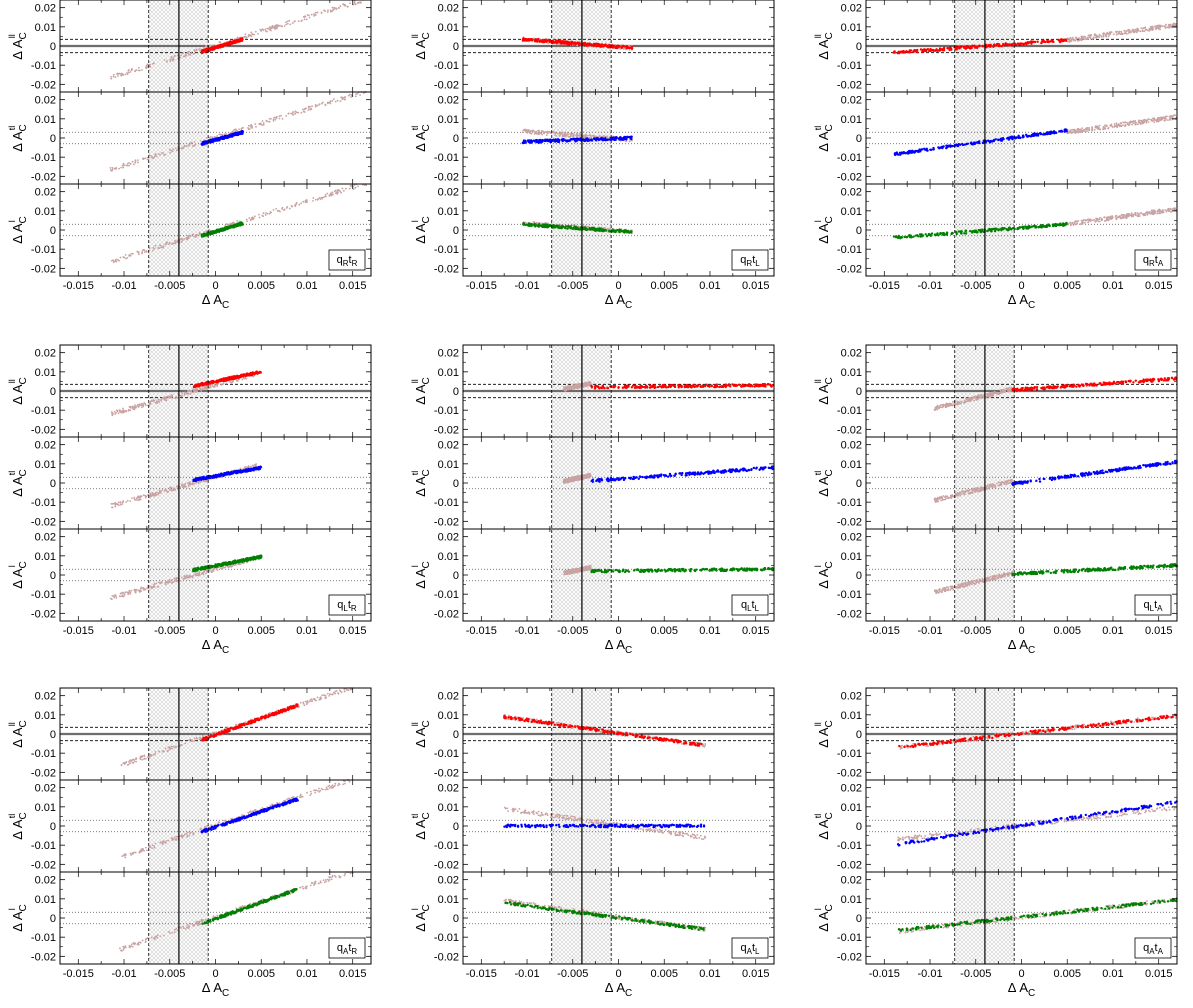 The width and height of the screenshot is (1193, 1008). Describe the element at coordinates (709, 286) in the screenshot. I see `x-tick-label: 0.01` at that location.